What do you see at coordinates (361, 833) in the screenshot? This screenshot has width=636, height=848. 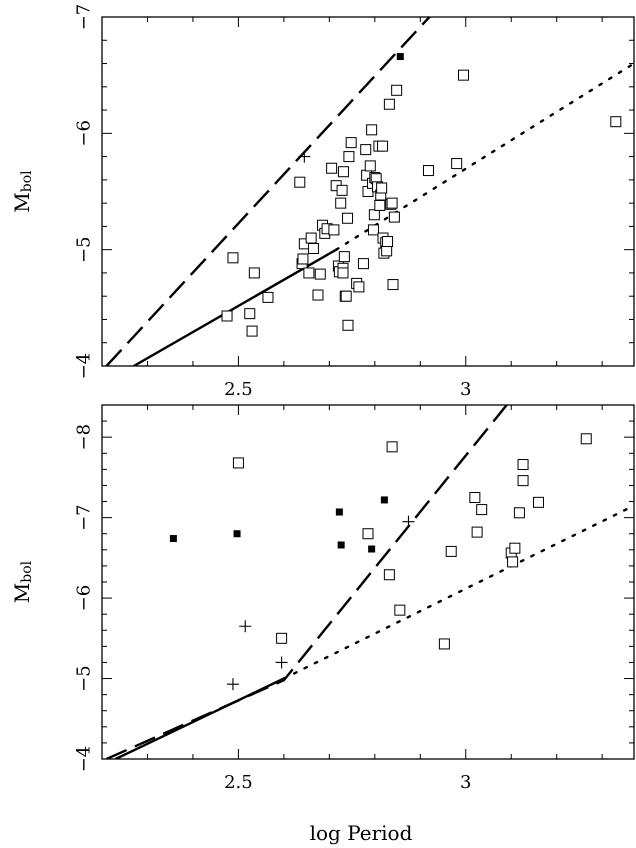 I see `x-axis-title: log Period` at bounding box center [361, 833].